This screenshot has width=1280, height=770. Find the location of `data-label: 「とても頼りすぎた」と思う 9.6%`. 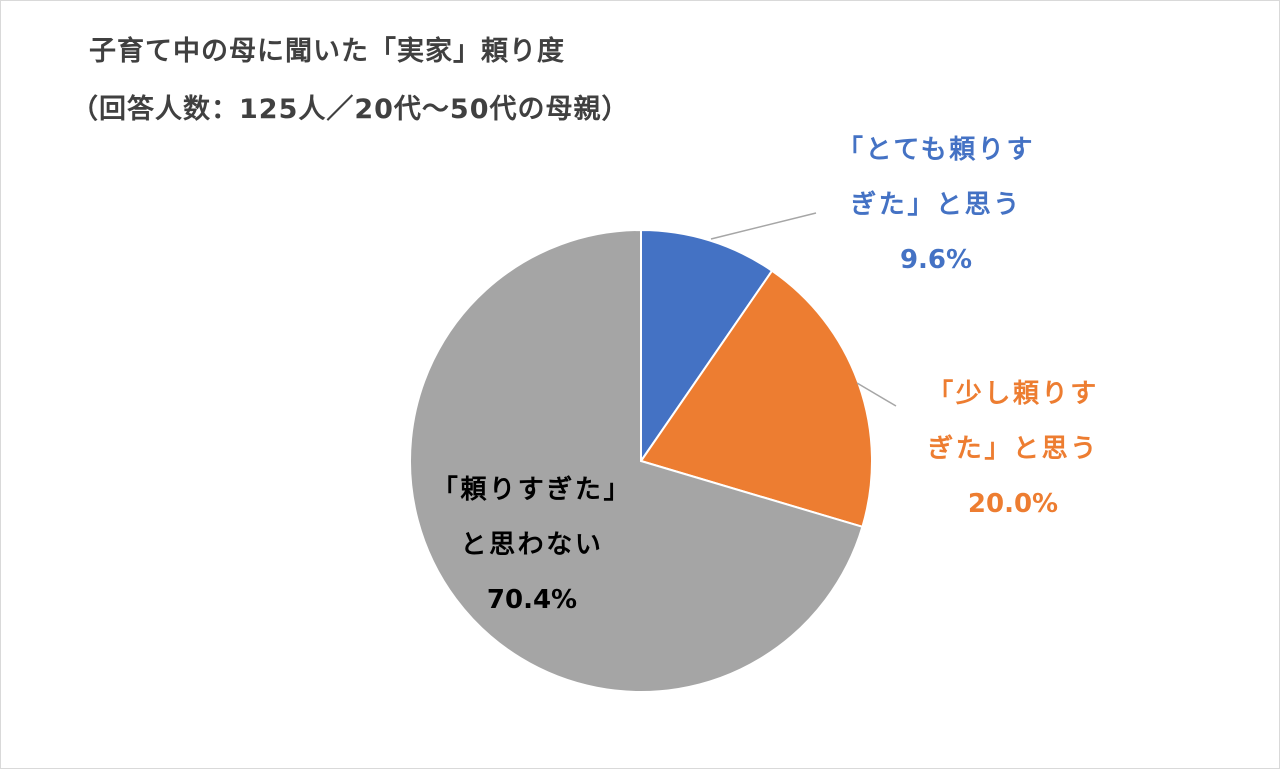

data-label: 「とても頼りすぎた」と思う 9.6% is located at coordinates (936, 205).